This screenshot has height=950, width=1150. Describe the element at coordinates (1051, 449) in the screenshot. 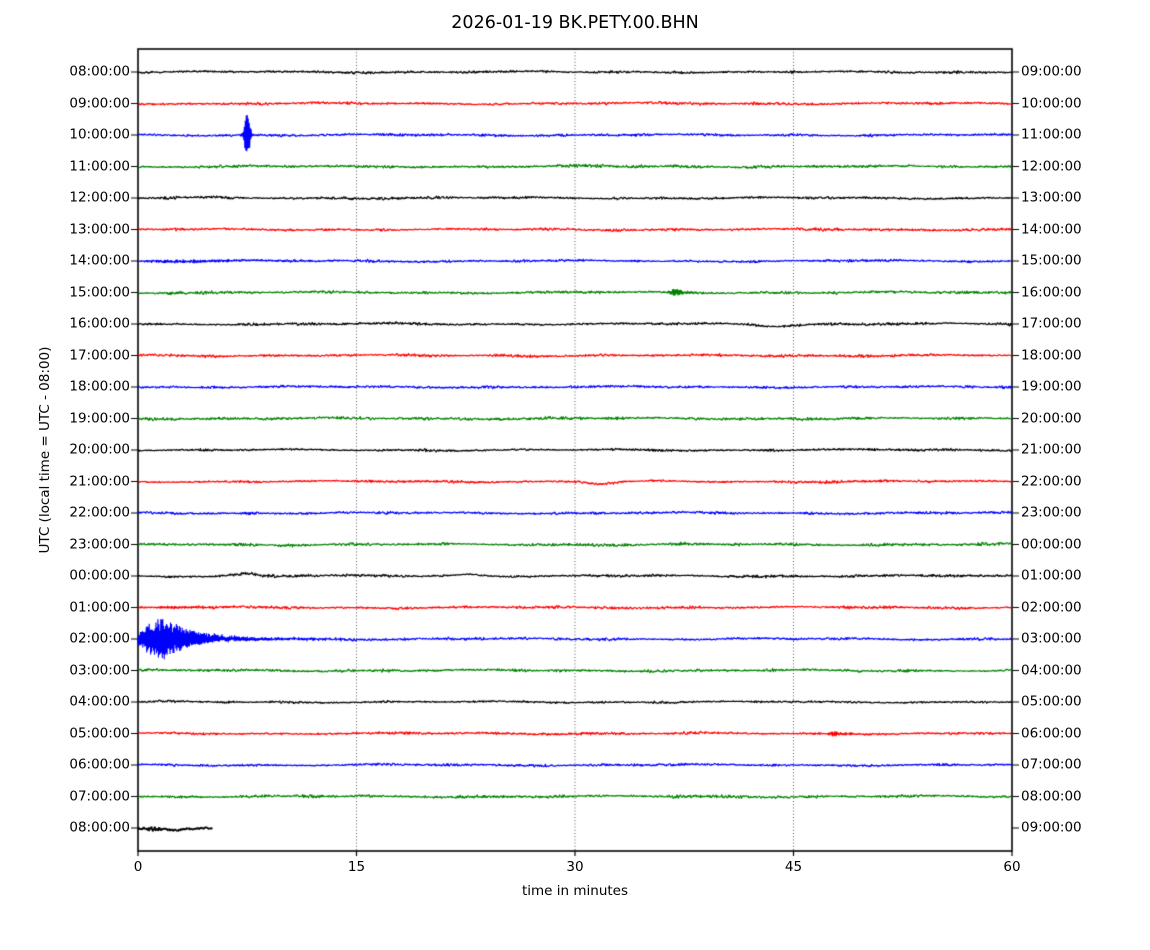

I see `local-time-label: 21:00:00` at that location.